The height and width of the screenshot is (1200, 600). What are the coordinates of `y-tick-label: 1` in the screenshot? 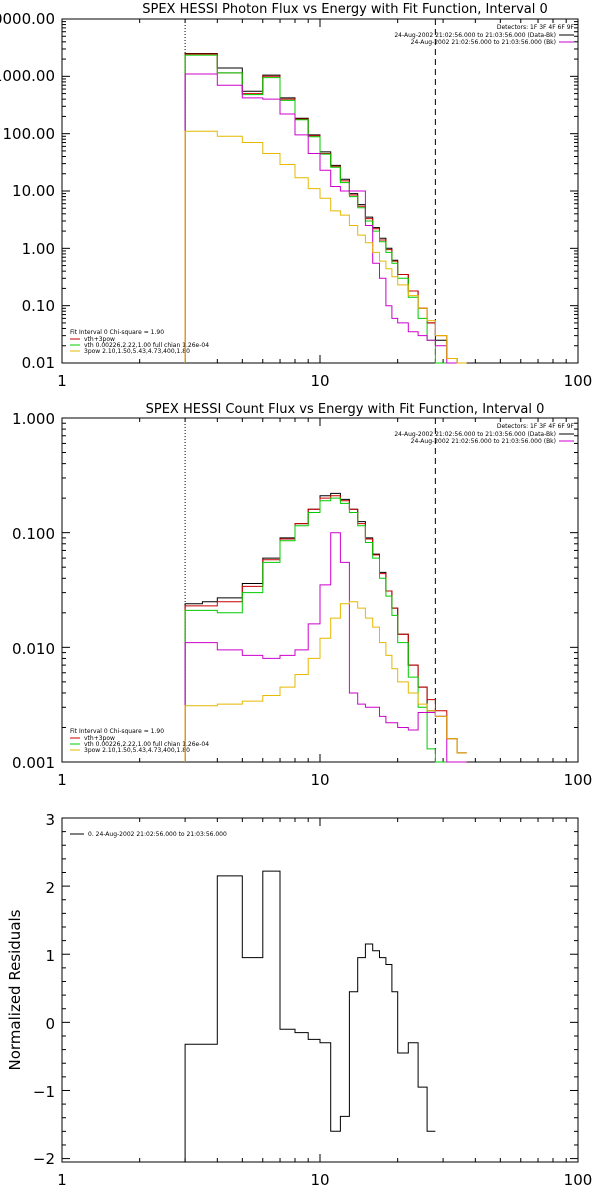 It's located at (50, 956).